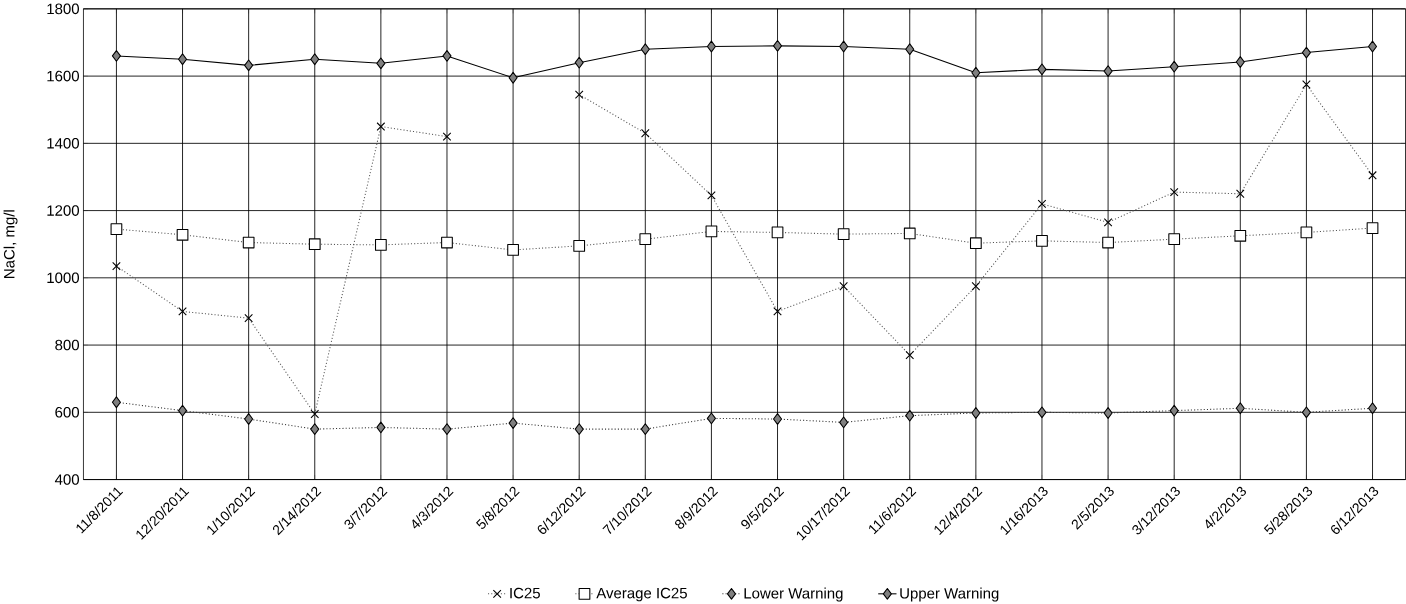 This screenshot has width=1406, height=604. What do you see at coordinates (949, 594) in the screenshot?
I see `legend-label: Upper Warning` at bounding box center [949, 594].